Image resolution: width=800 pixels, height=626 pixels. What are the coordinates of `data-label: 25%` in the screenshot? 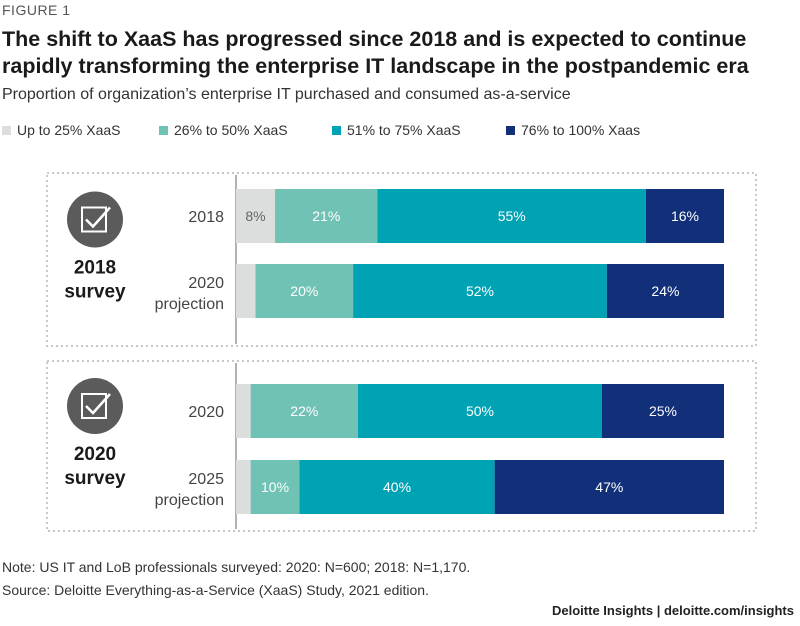 It's located at (663, 411).